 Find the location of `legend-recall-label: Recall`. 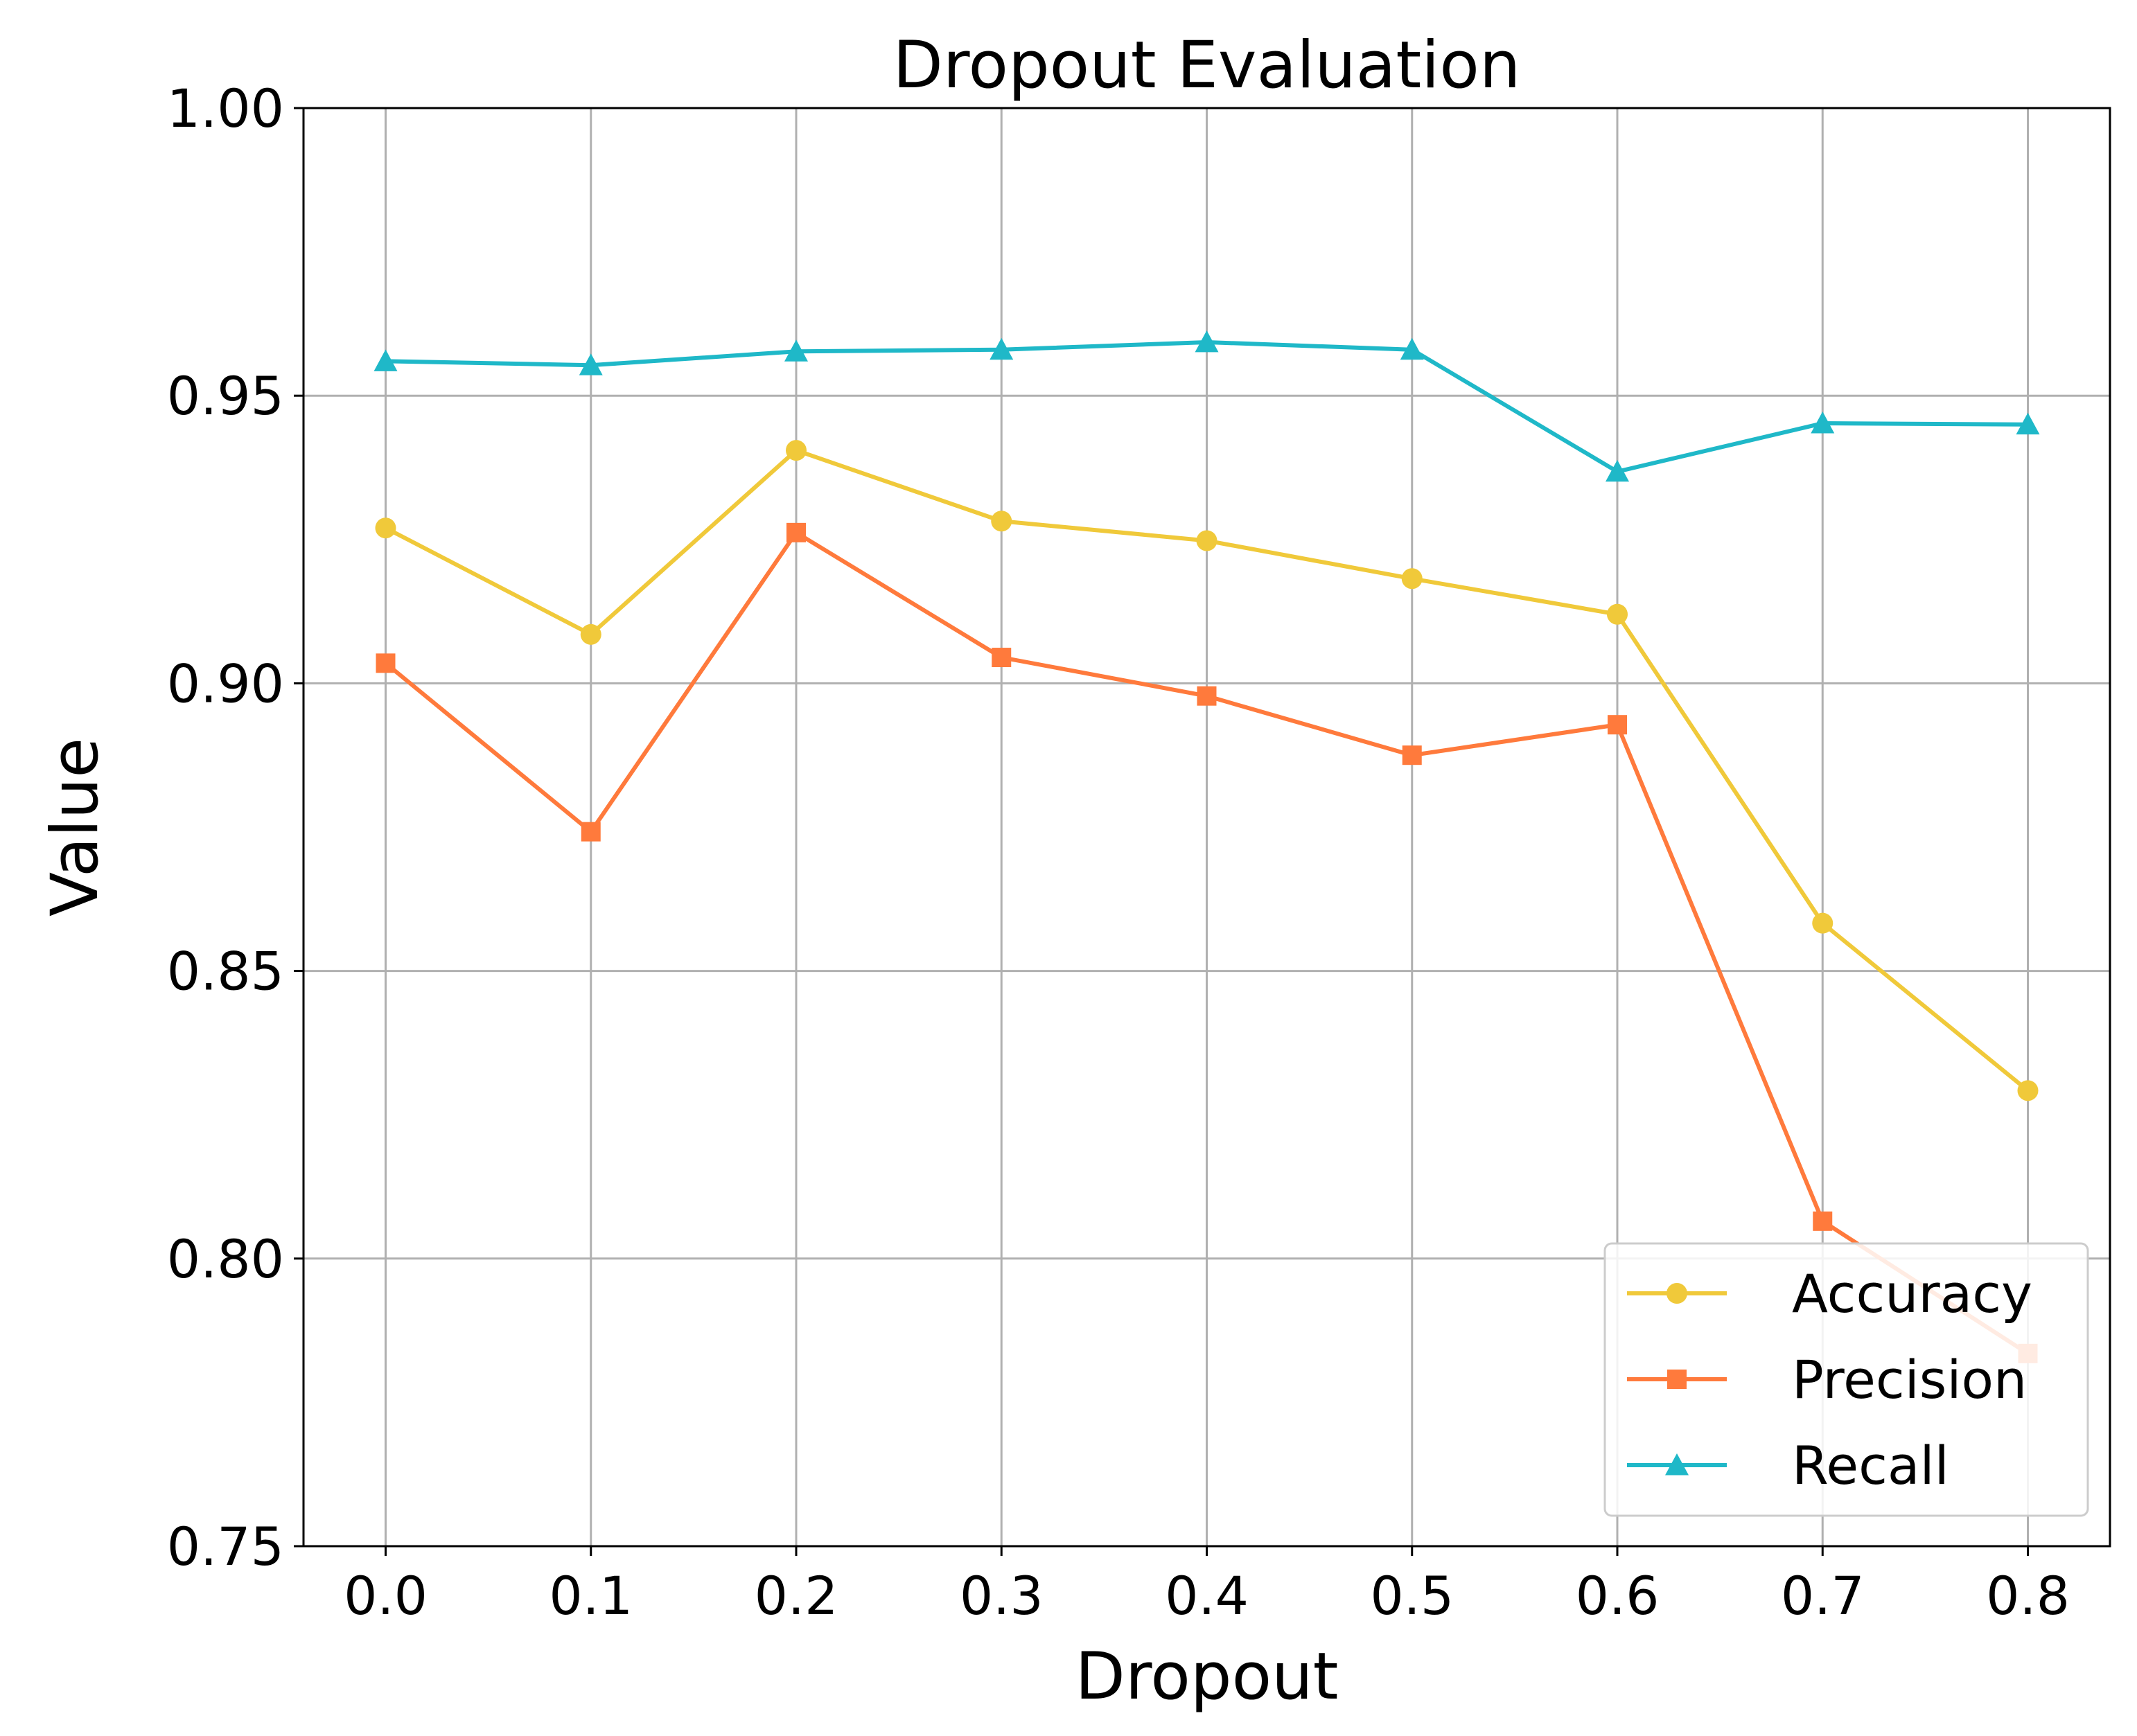

legend-recall-label: Recall is located at coordinates (1870, 1465).